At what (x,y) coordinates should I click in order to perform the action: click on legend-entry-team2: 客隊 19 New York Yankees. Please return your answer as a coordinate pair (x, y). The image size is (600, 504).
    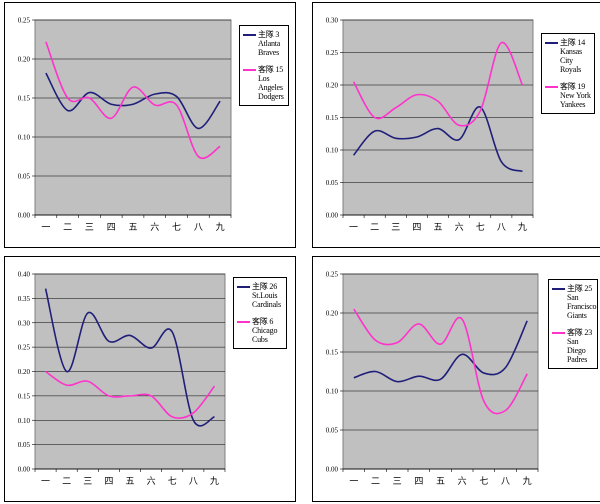
    Looking at the image, I should click on (568, 95).